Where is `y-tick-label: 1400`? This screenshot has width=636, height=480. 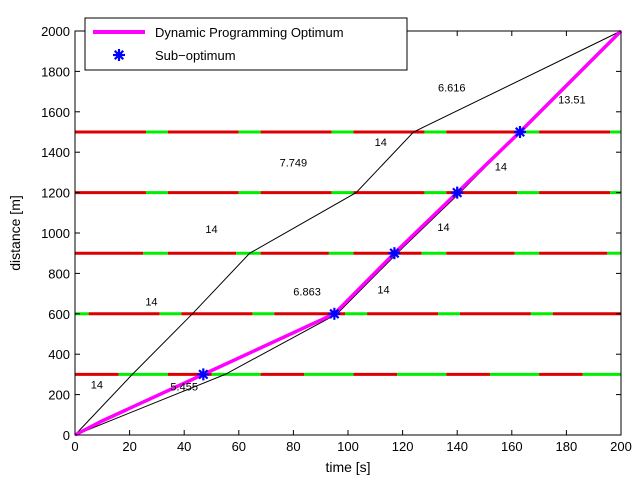
y-tick-label: 1400 is located at coordinates (55, 152).